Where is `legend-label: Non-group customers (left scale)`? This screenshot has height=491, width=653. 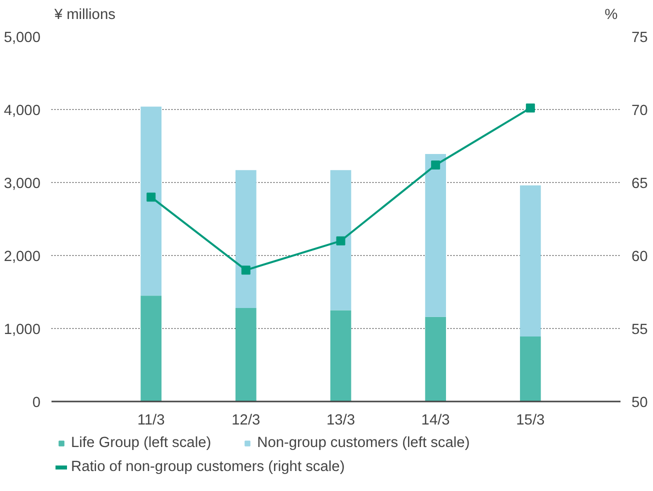
legend-label: Non-group customers (left scale) is located at coordinates (363, 443).